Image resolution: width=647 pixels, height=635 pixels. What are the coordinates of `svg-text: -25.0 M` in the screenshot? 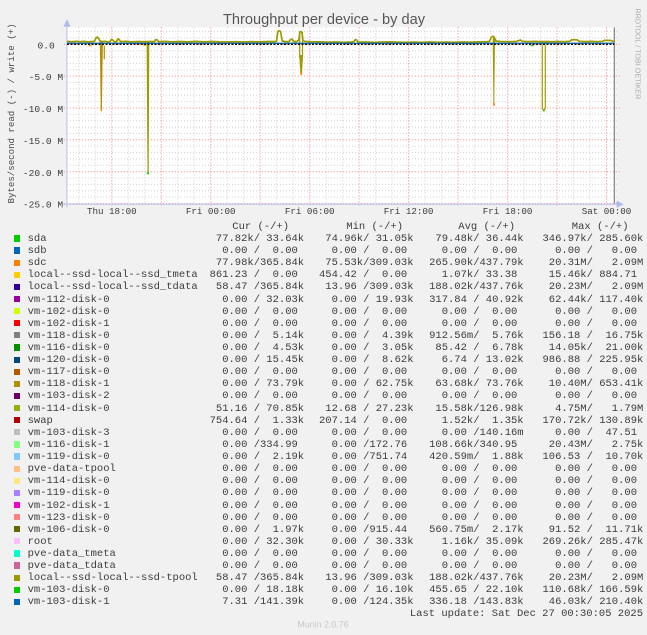 It's located at (43, 205).